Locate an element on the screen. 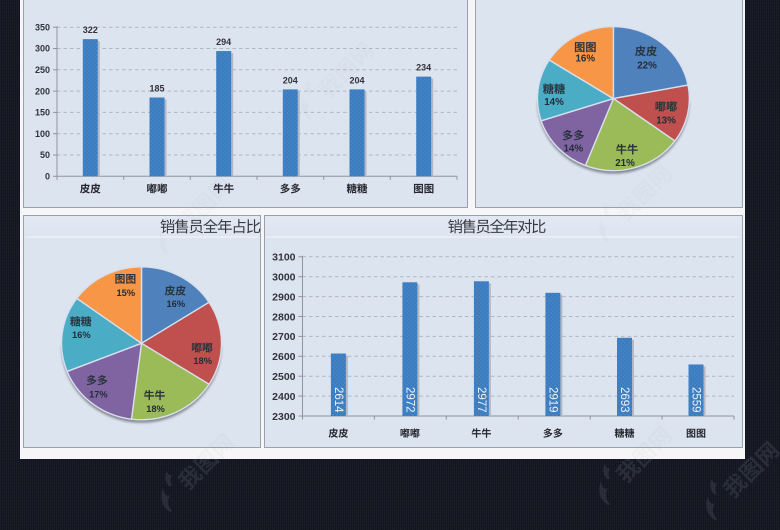  svg-text: 21% is located at coordinates (625, 163).